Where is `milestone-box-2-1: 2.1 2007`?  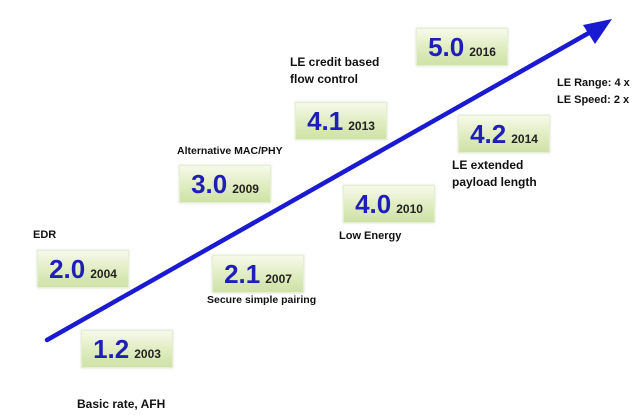
milestone-box-2-1: 2.1 2007 is located at coordinates (258, 274).